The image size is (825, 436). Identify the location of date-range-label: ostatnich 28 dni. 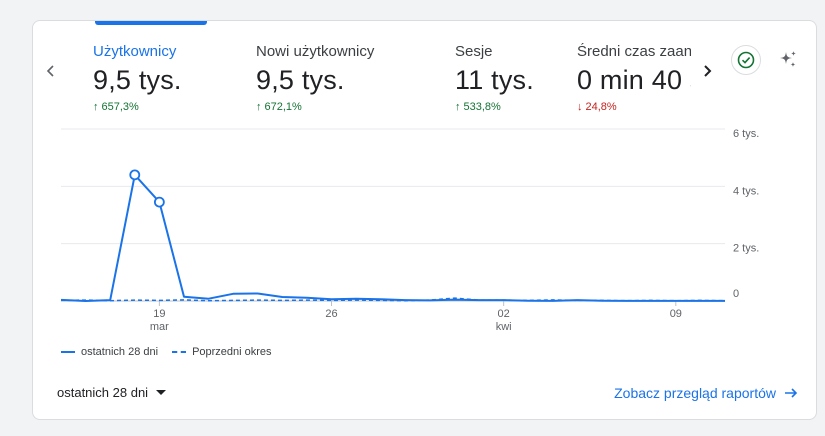
(103, 392).